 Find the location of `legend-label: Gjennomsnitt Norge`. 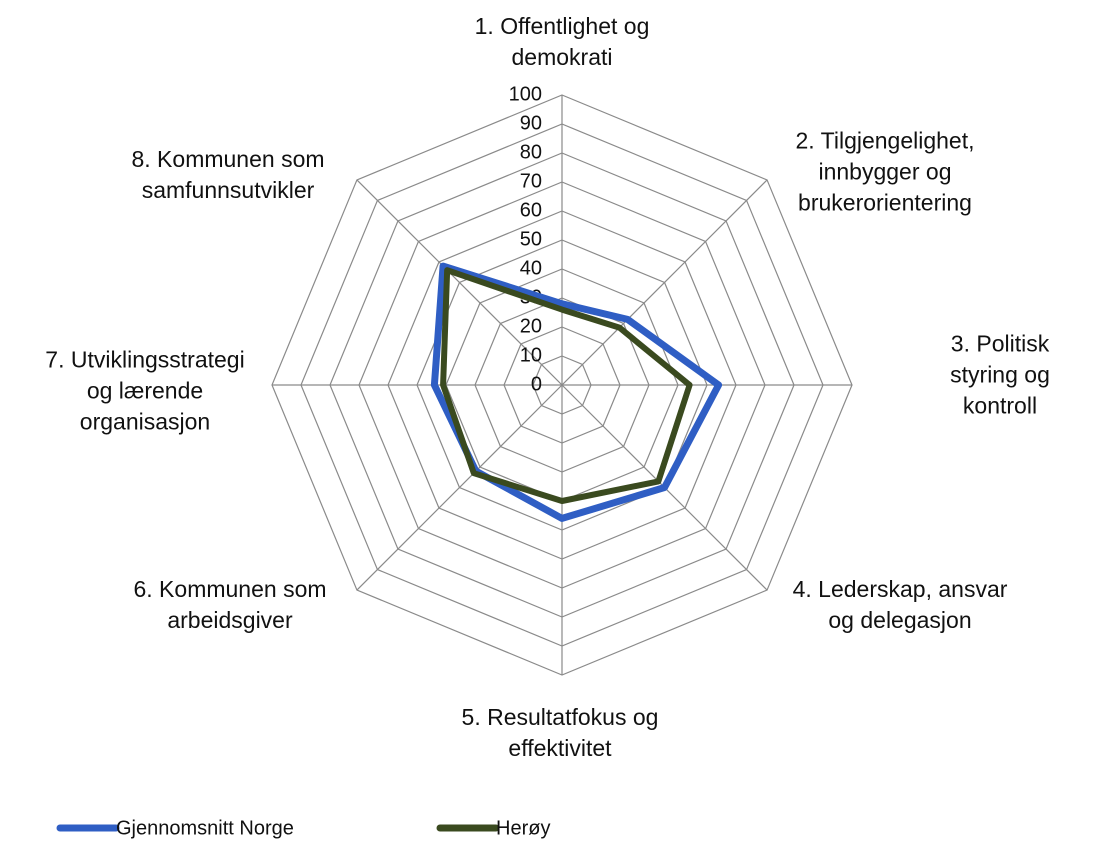

legend-label: Gjennomsnitt Norge is located at coordinates (205, 828).